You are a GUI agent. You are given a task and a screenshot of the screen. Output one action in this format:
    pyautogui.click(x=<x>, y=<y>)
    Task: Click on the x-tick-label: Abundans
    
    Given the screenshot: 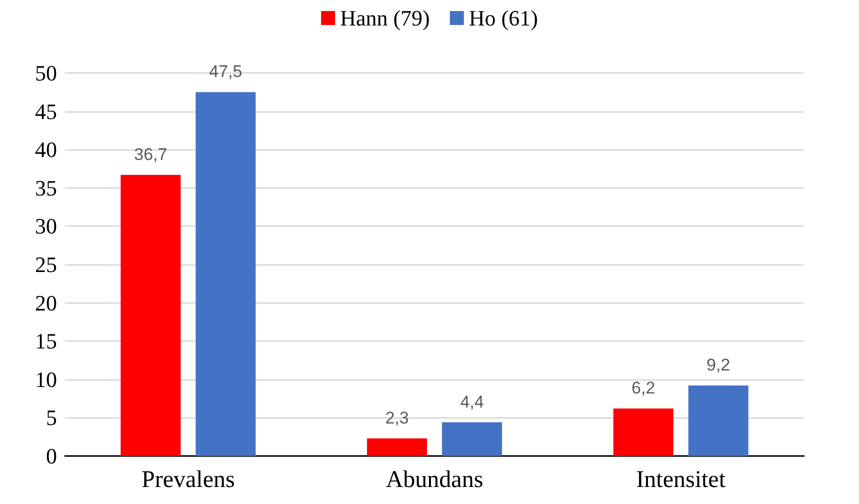 What is the action you would take?
    pyautogui.click(x=435, y=480)
    